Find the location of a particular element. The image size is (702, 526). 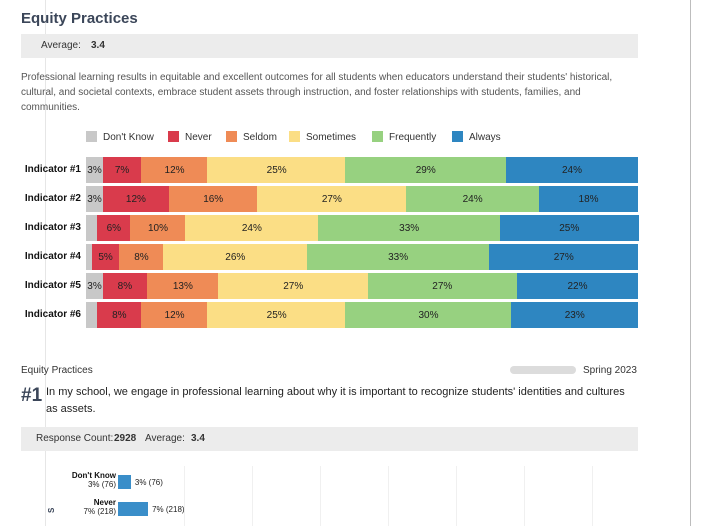

axis-side-label: S is located at coordinates (51, 510).